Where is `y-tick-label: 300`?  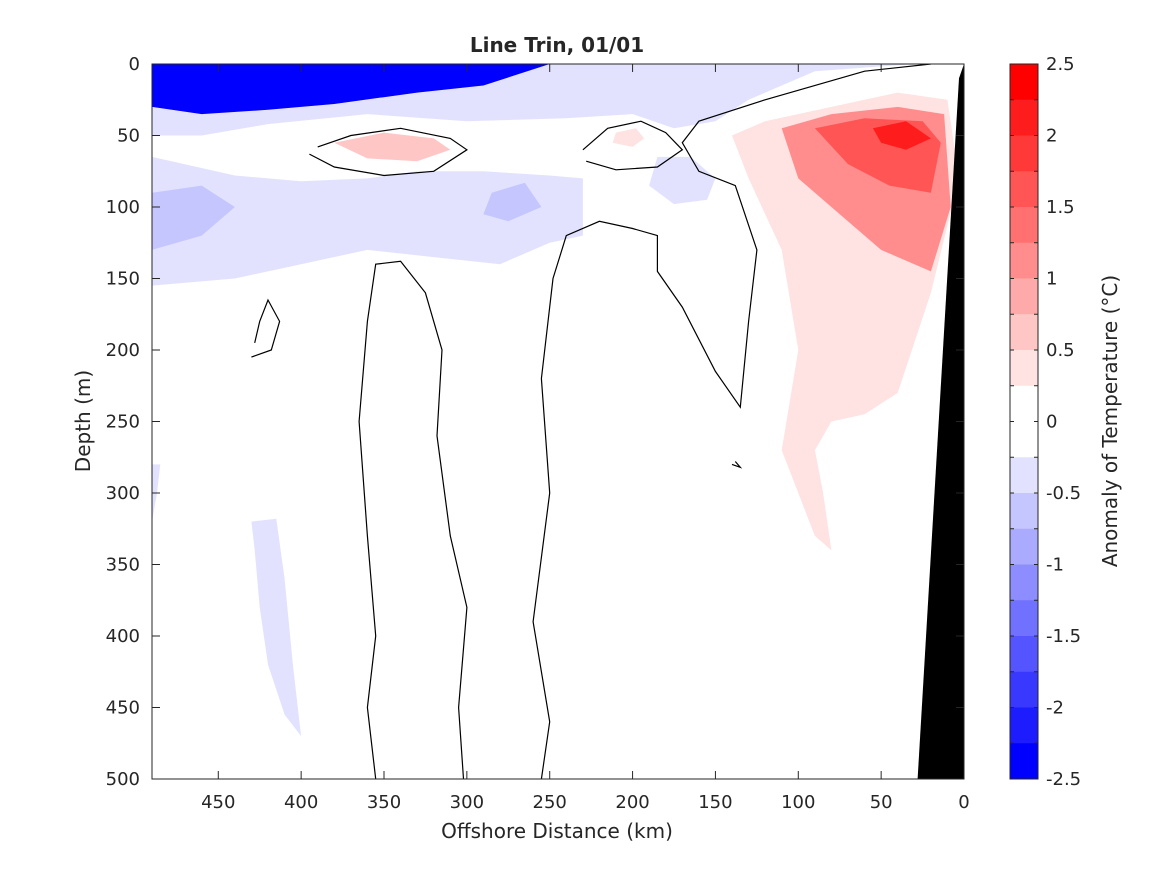
y-tick-label: 300 is located at coordinates (123, 493).